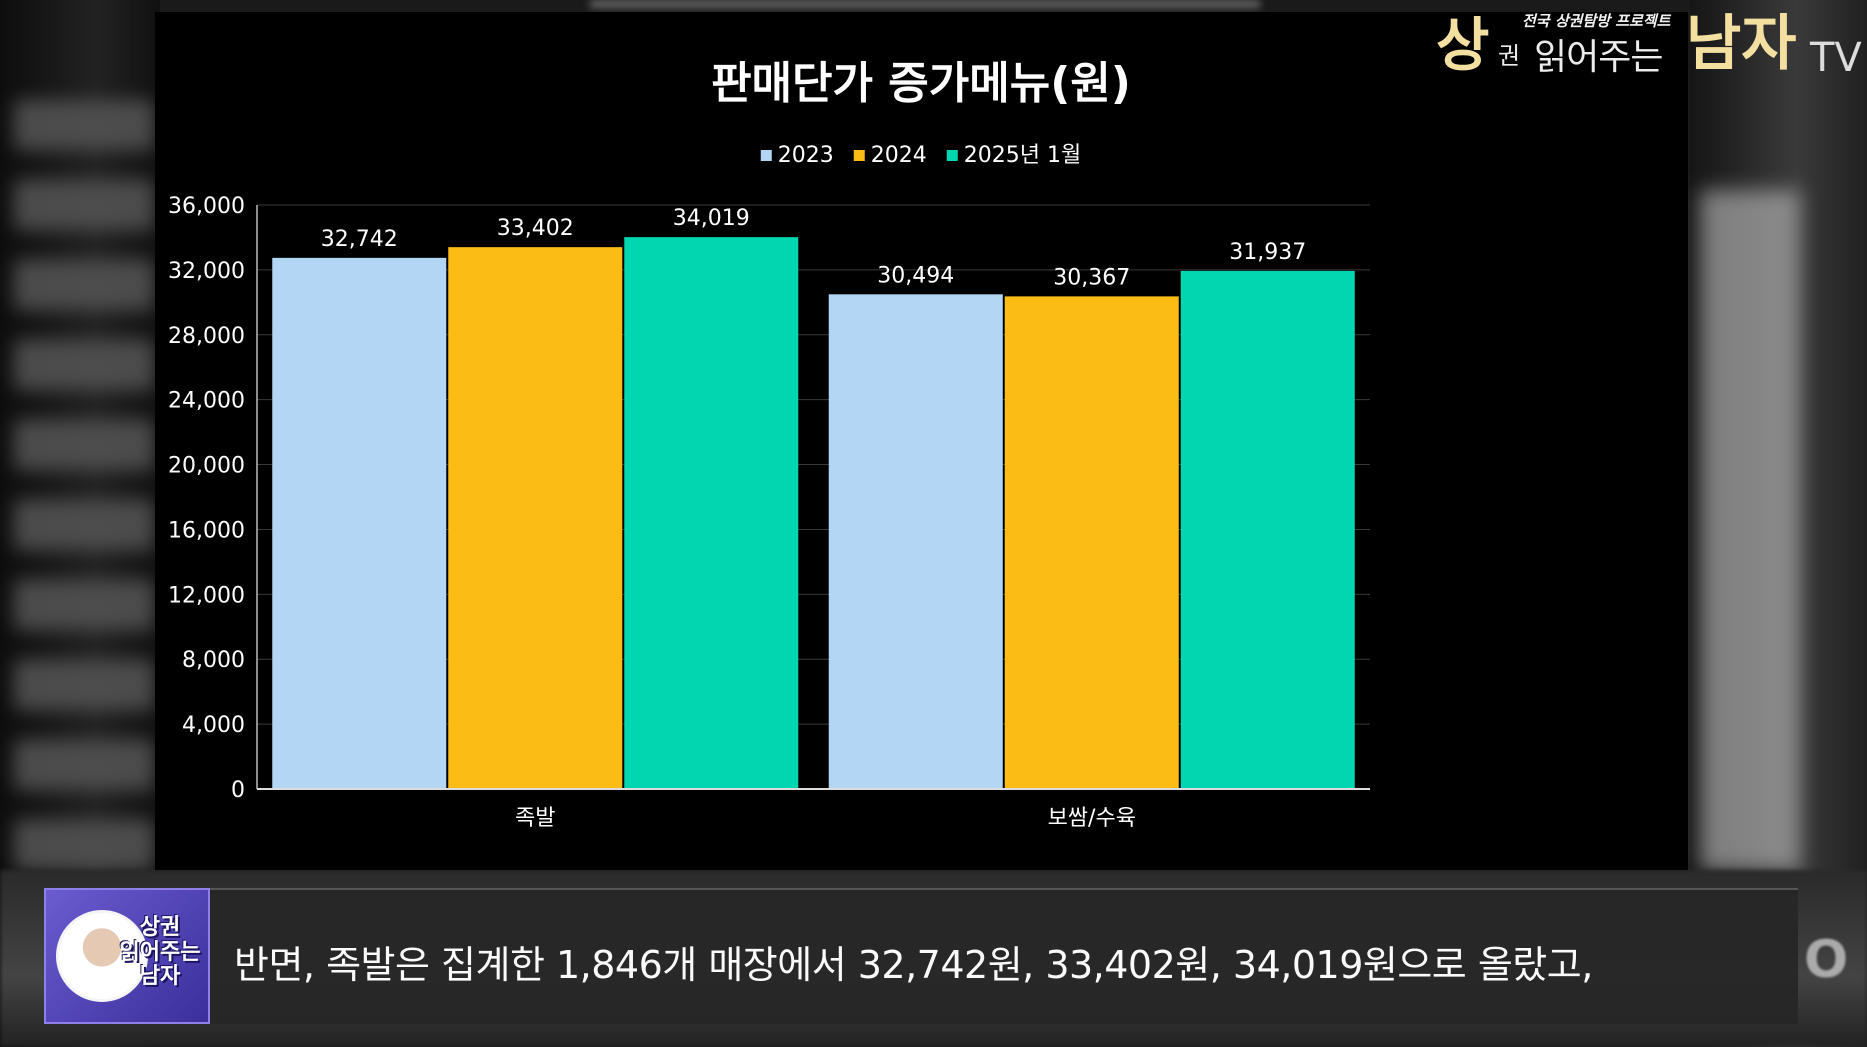 Image resolution: width=1867 pixels, height=1047 pixels. Describe the element at coordinates (1092, 818) in the screenshot. I see `x-tick-label: 보쌈/수육` at that location.